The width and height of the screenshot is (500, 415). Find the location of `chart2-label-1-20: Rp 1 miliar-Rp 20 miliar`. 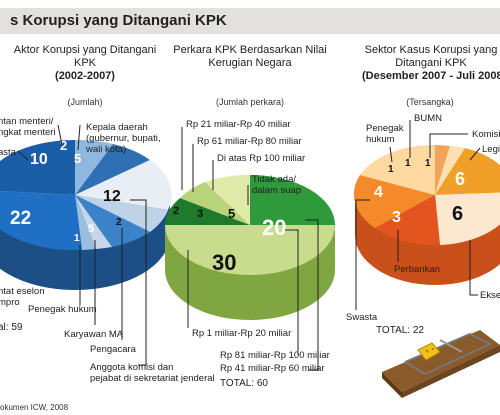

chart2-label-1-20: Rp 1 miliar-Rp 20 miliar is located at coordinates (241, 333).